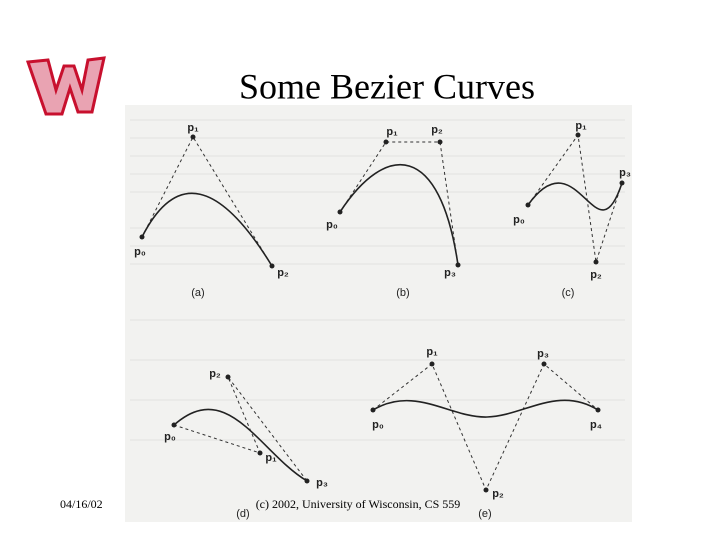 This screenshot has width=720, height=540. What do you see at coordinates (402, 293) in the screenshot?
I see `caption: (b)` at bounding box center [402, 293].